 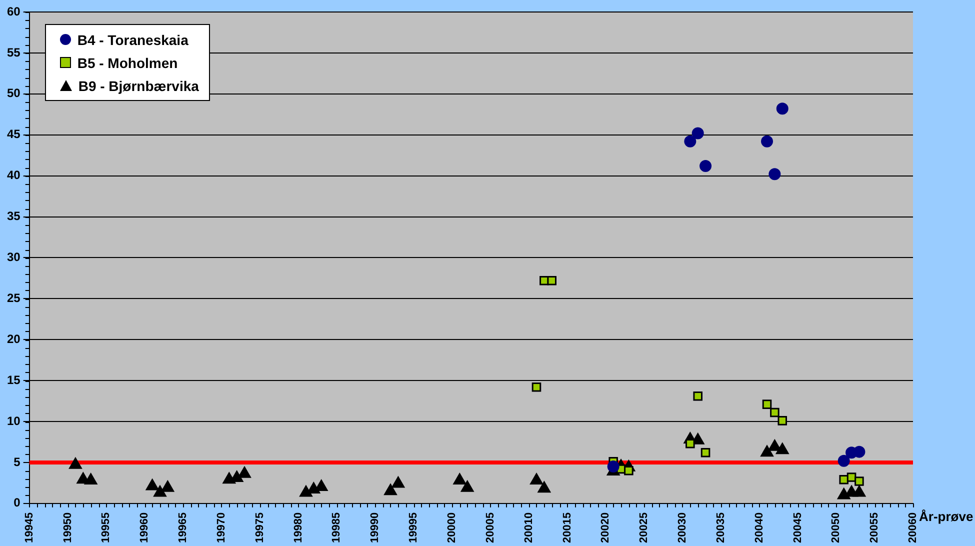 I want to click on x-axis-title: År-prøve, so click(x=946, y=516).